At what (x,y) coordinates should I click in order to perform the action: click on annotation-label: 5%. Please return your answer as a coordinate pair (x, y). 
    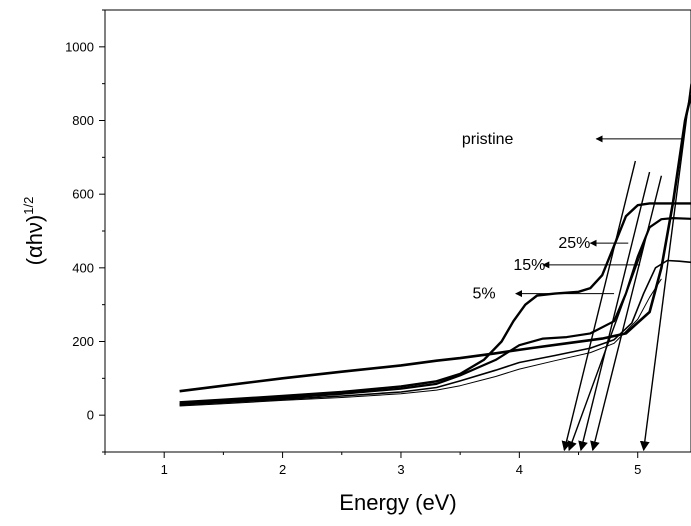
    Looking at the image, I should click on (484, 294).